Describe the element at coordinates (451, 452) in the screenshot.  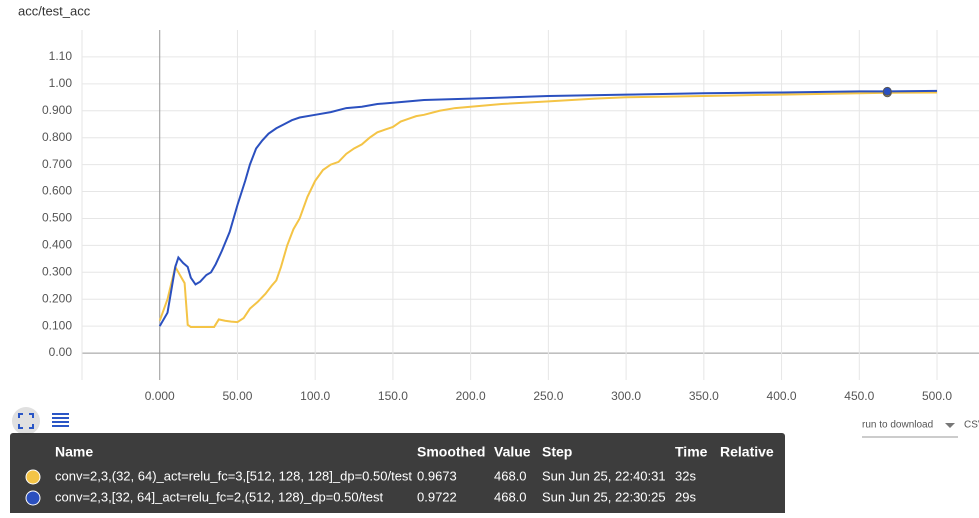
I see `tooltip-header: Smoothed` at that location.